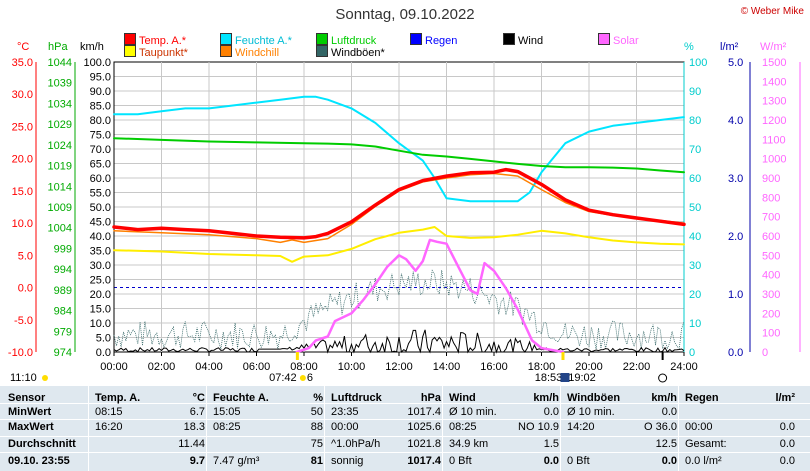  I want to click on legend-label: Windböen*, so click(358, 53).